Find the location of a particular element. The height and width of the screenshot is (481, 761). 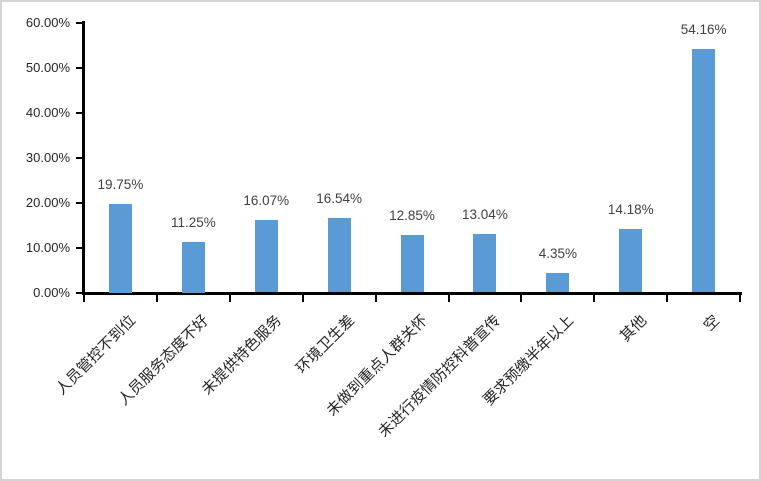

y-axis-tick-label: 10.00% is located at coordinates (47, 247).